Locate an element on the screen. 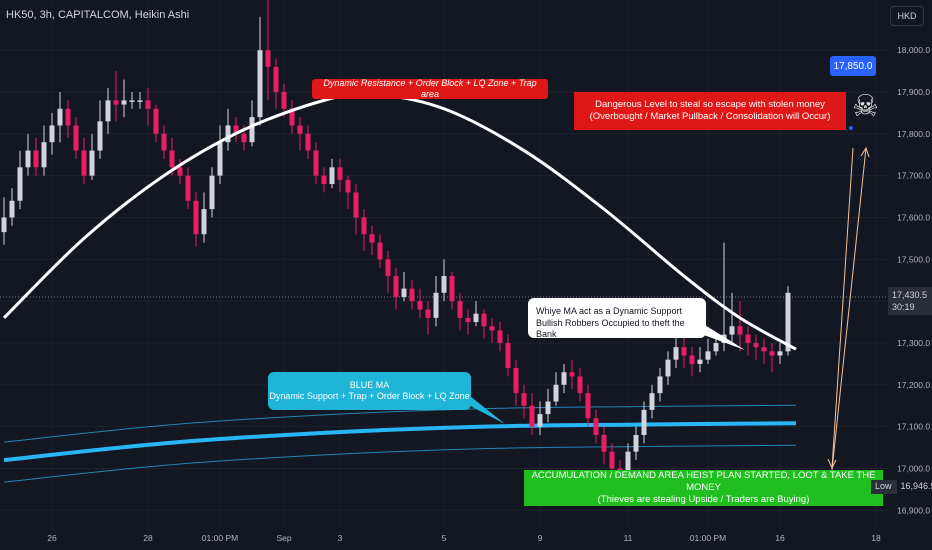 The image size is (932, 550). symbol-title: HK50, 3h, CAPITALCOM, Heikin Ashi is located at coordinates (98, 15).